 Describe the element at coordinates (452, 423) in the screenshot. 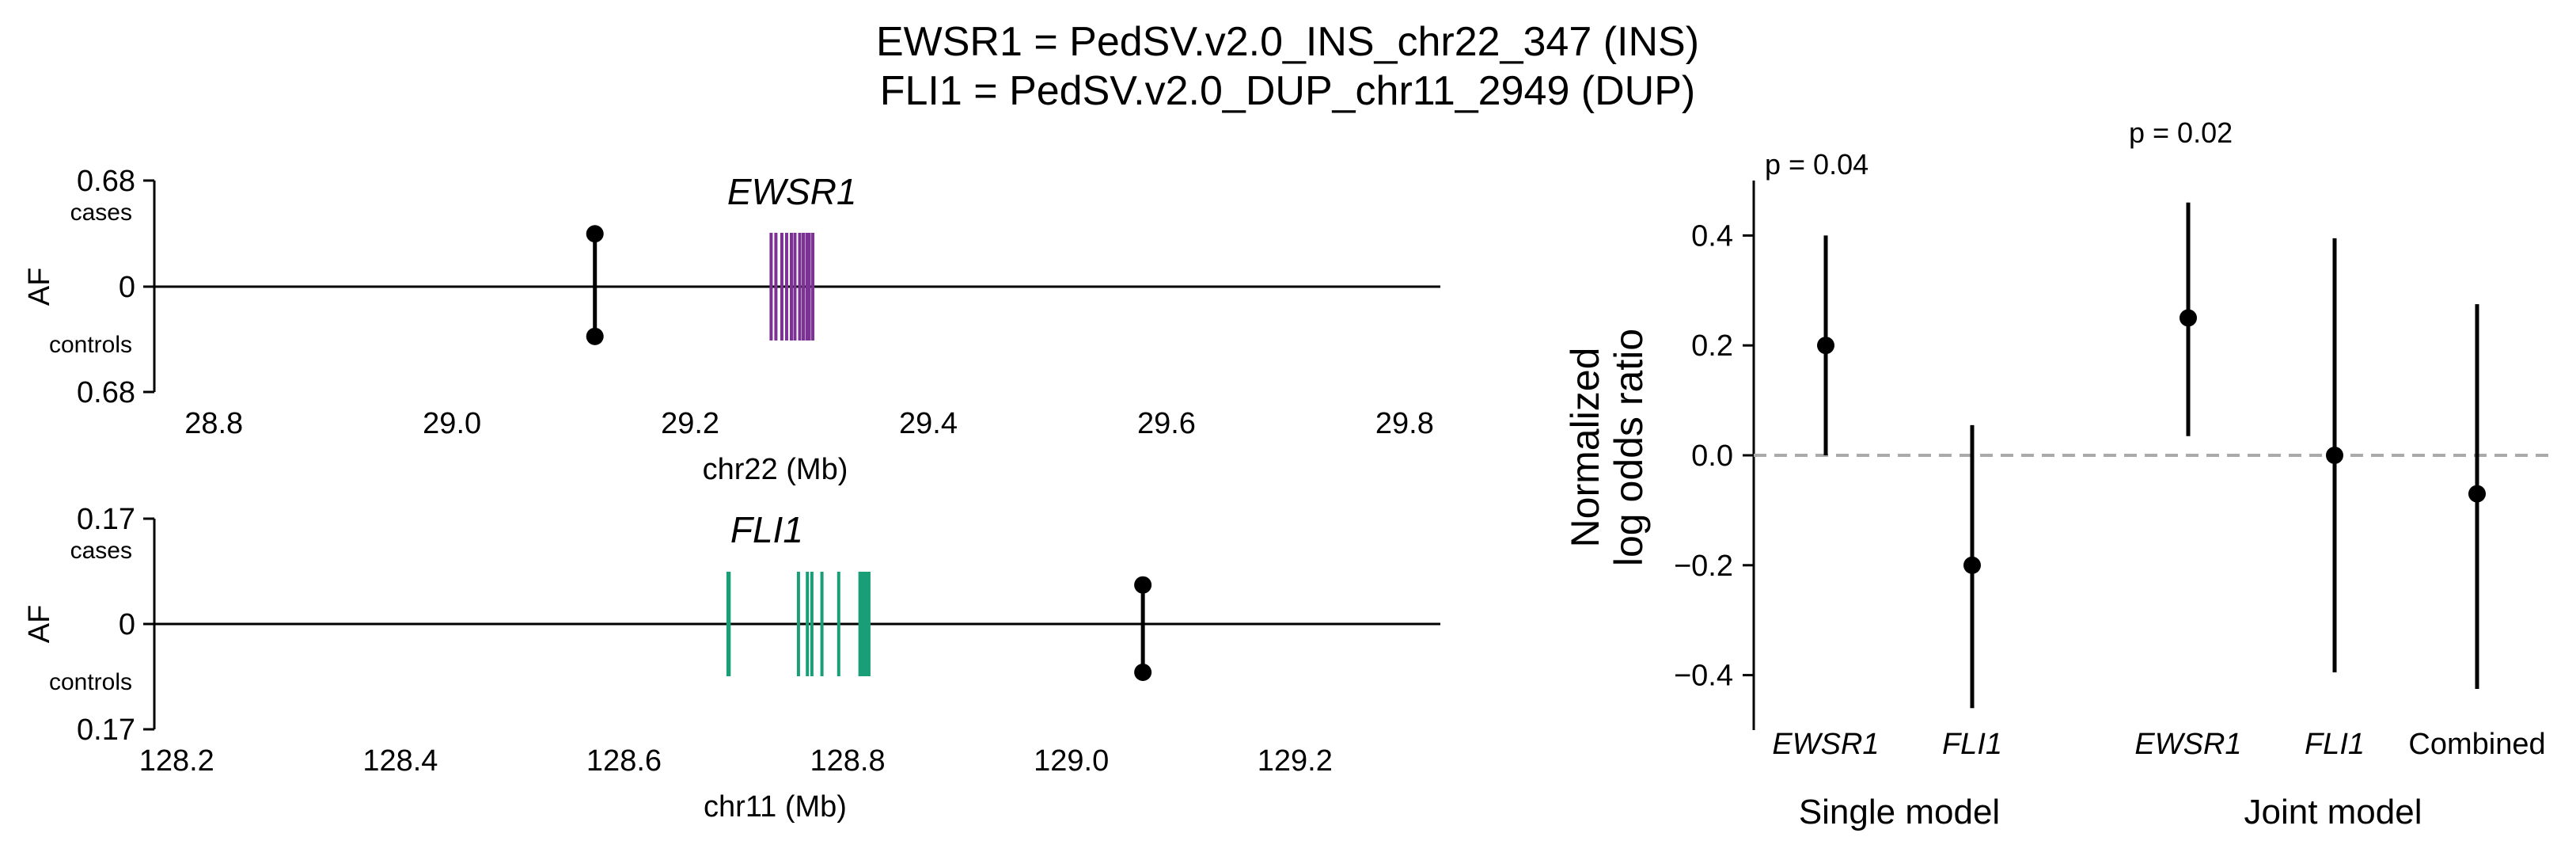

I see `x-tick-label: 29.0` at that location.